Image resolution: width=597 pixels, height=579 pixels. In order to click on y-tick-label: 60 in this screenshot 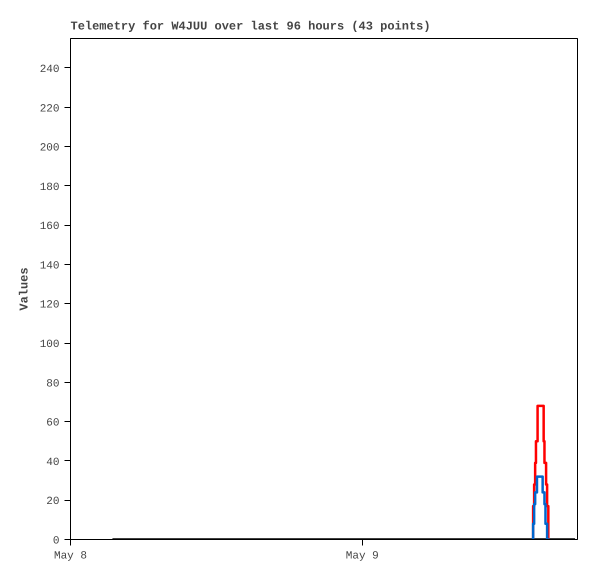, I will do `click(53, 424)`.